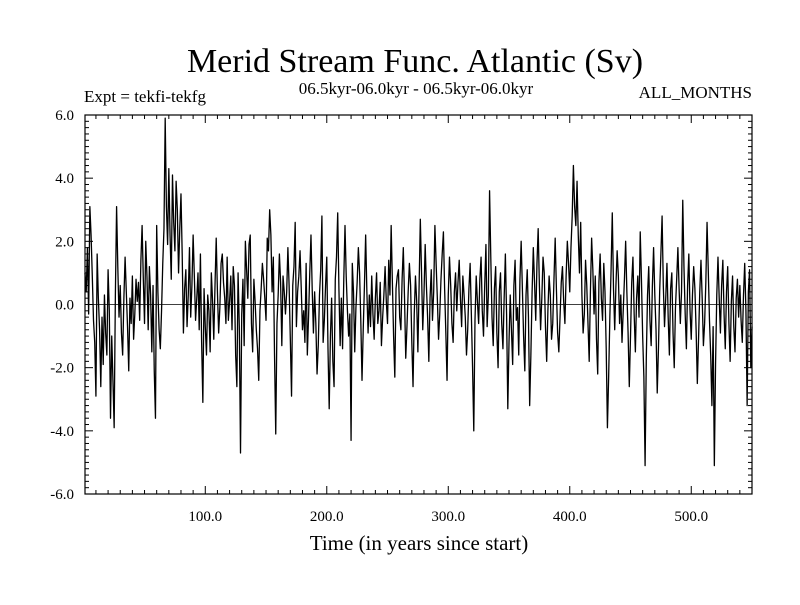 The image size is (800, 605). What do you see at coordinates (64, 242) in the screenshot?
I see `y-tick-label: 2.0` at bounding box center [64, 242].